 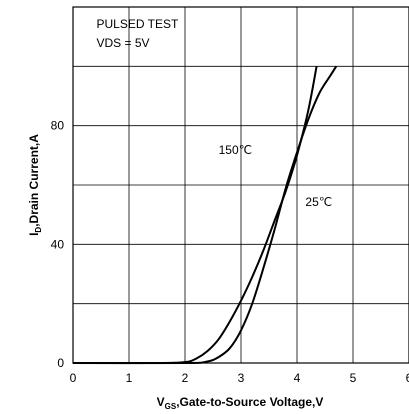 What do you see at coordinates (138, 24) in the screenshot?
I see `annotation-label: PULSED TEST` at bounding box center [138, 24].